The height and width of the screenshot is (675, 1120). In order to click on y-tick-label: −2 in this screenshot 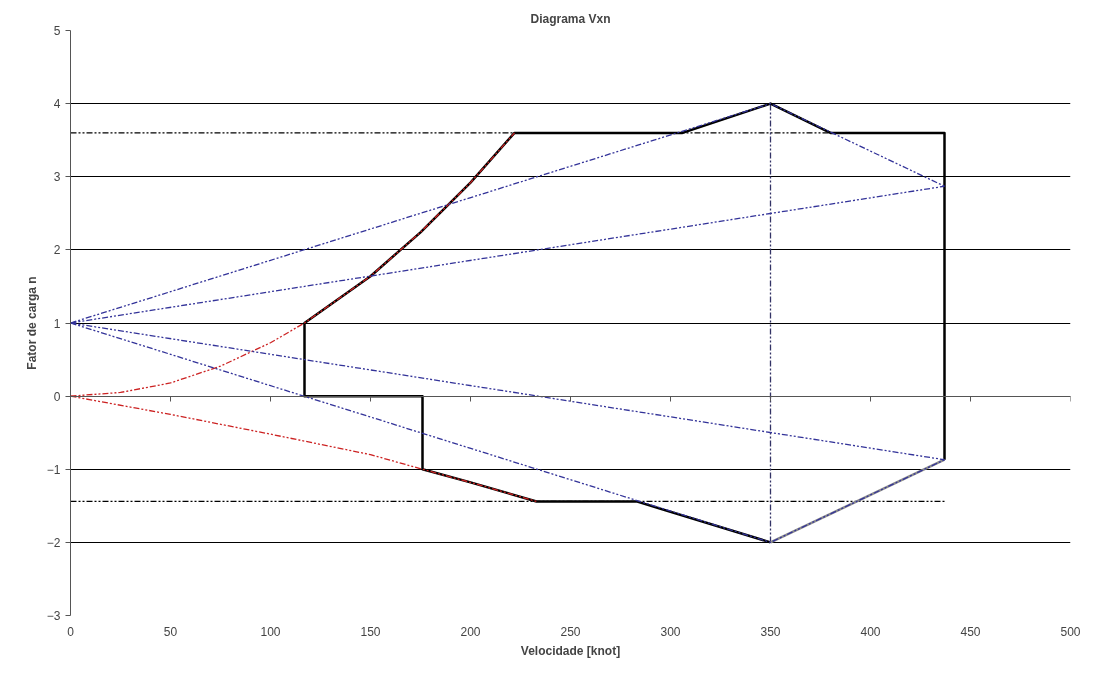, I will do `click(53, 542)`.